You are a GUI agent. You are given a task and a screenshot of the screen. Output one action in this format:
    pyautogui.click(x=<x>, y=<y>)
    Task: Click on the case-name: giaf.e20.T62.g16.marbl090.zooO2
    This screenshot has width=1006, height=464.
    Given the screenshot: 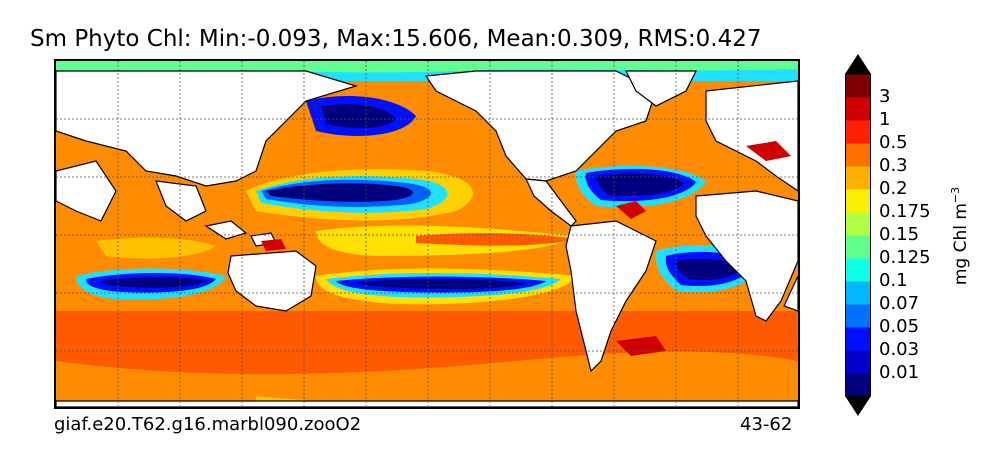 What is the action you would take?
    pyautogui.click(x=208, y=424)
    